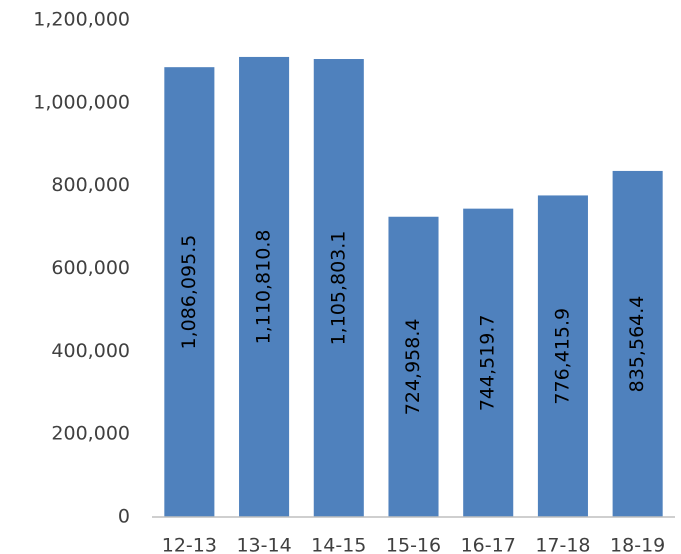 The image size is (681, 554). I want to click on y-tick-label: 200,000, so click(90, 434).